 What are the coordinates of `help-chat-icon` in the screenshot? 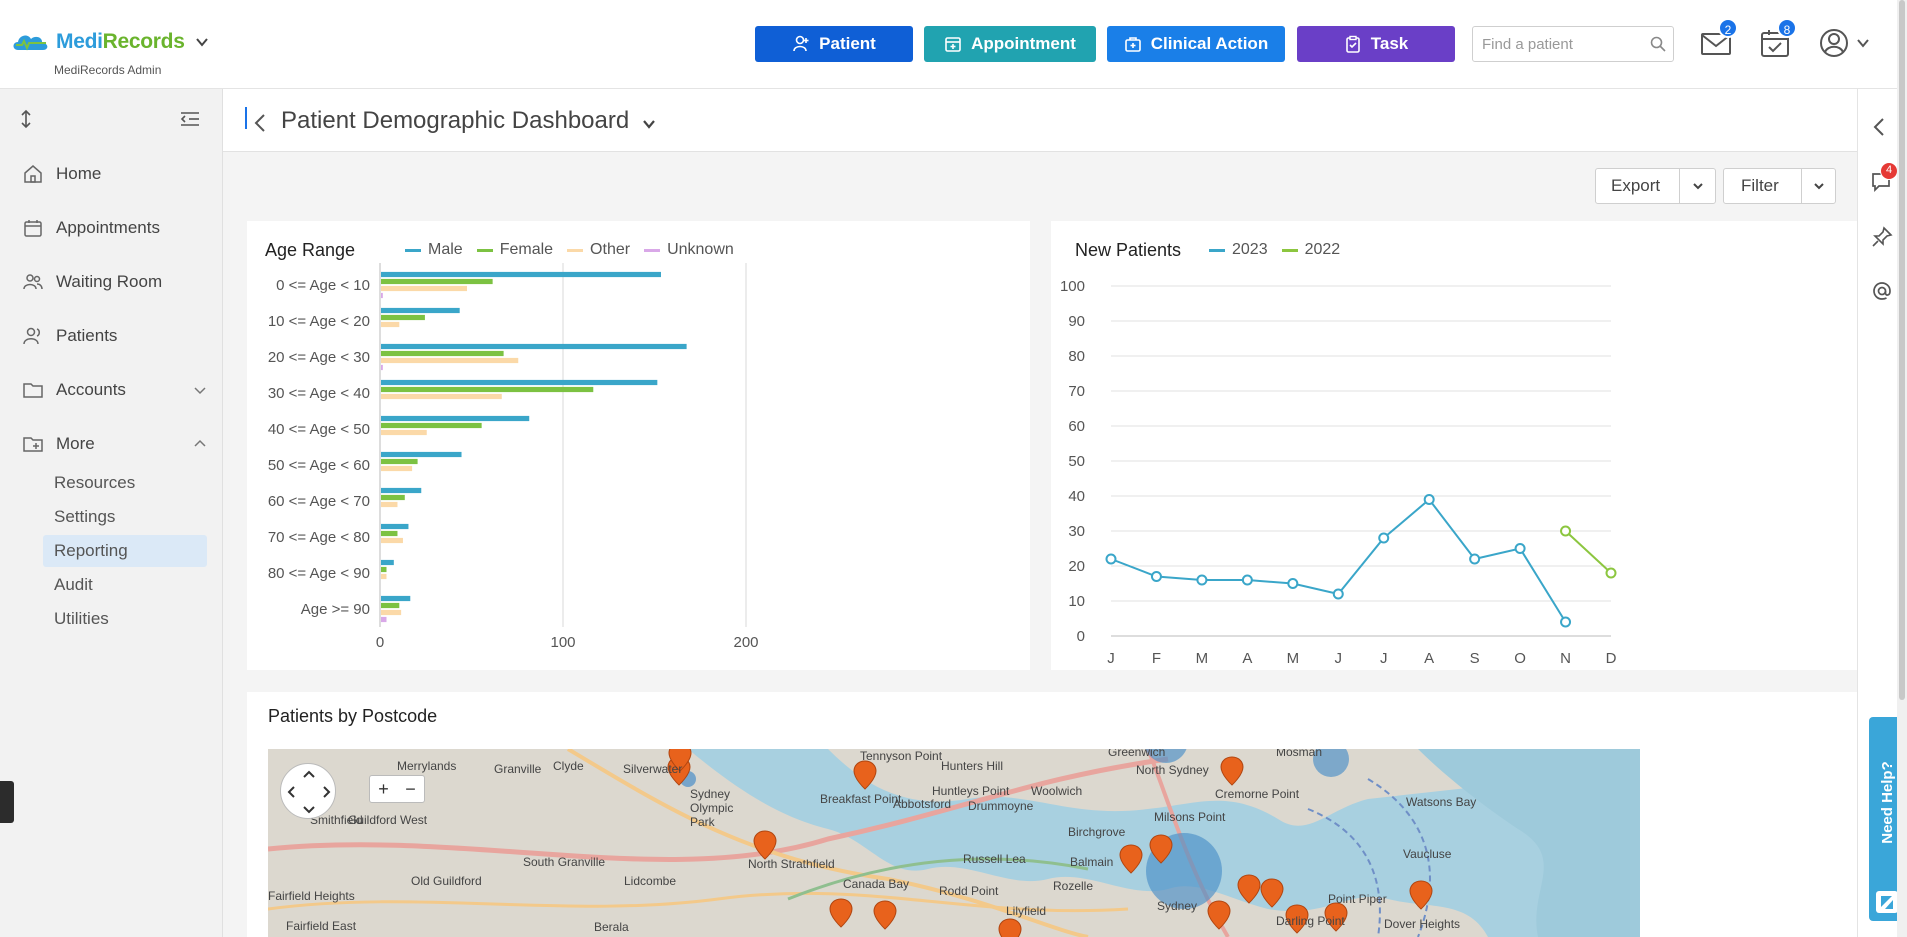 It's located at (1887, 902).